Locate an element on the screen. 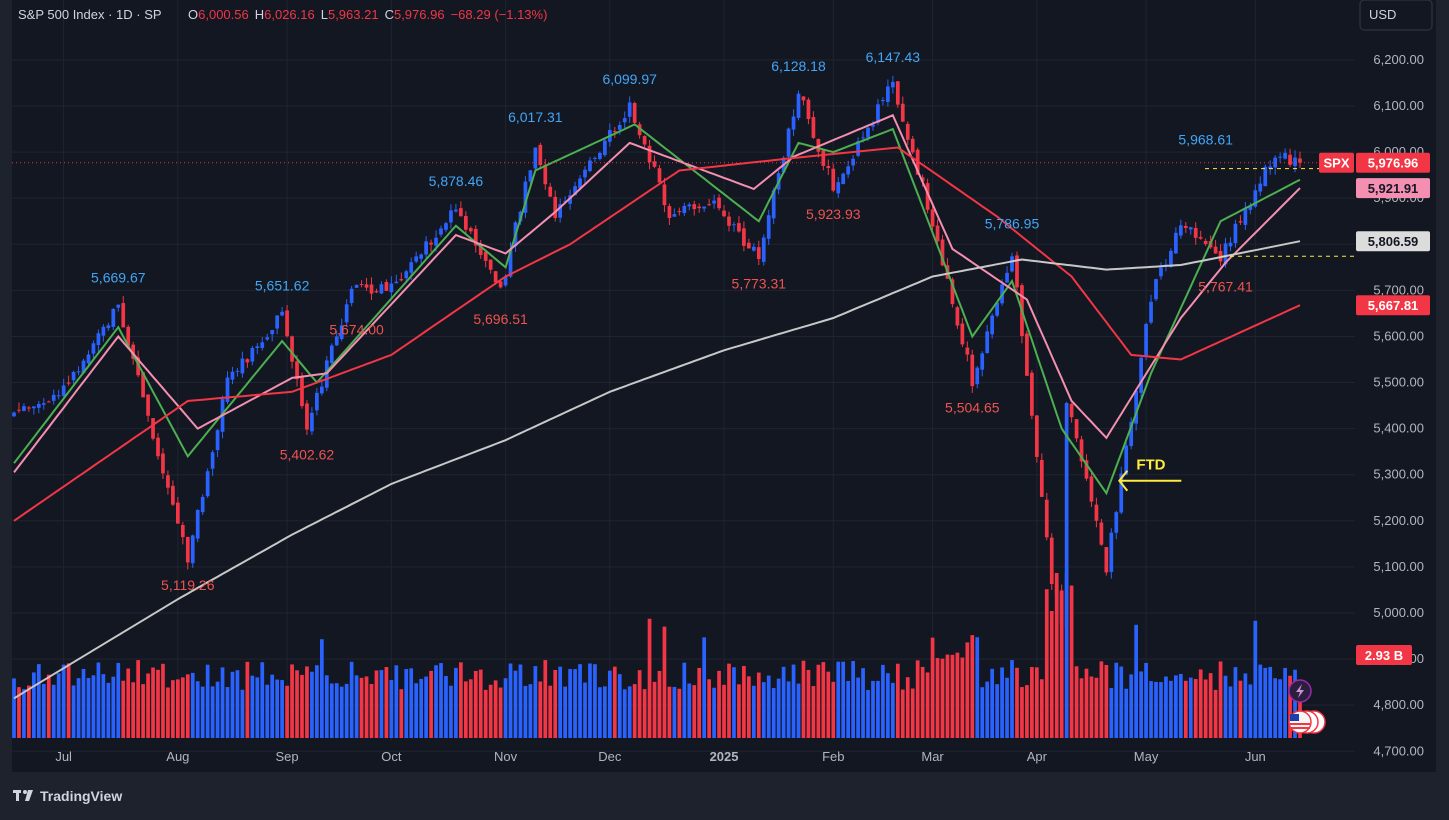  low-value: 5,963.21 is located at coordinates (353, 14).